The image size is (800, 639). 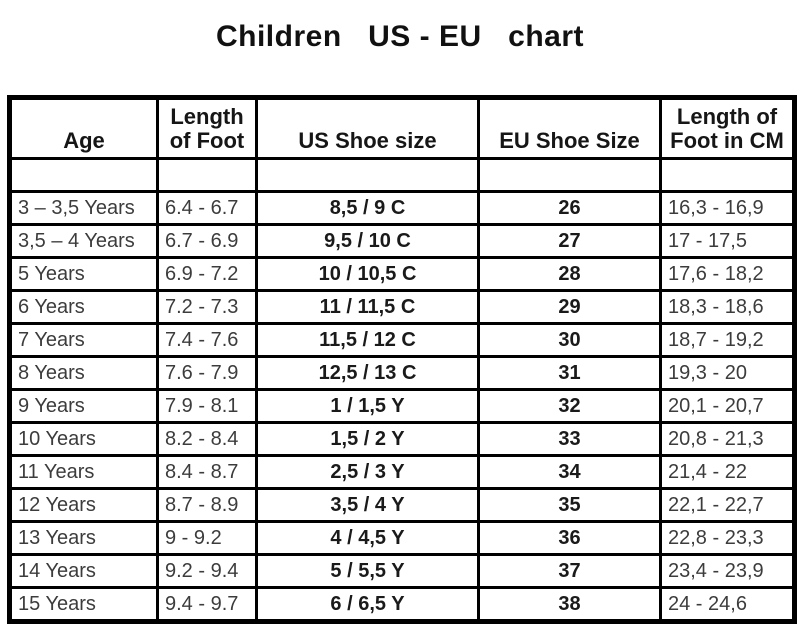 What do you see at coordinates (207, 439) in the screenshot?
I see `foot-length-inches-cell: 8.2 - 8.4` at bounding box center [207, 439].